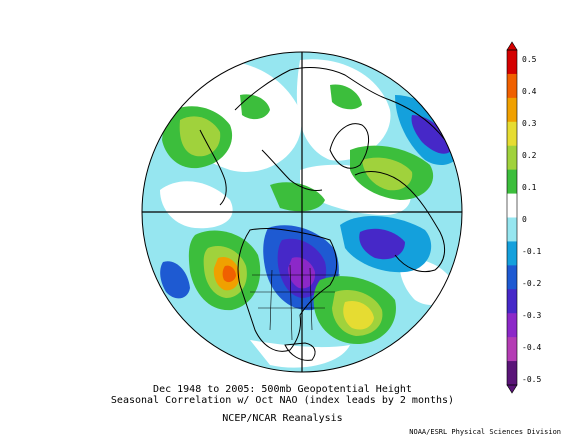 The image size is (565, 437). Describe the element at coordinates (196, 205) in the screenshot. I see `neutral-zone-pacific` at that location.